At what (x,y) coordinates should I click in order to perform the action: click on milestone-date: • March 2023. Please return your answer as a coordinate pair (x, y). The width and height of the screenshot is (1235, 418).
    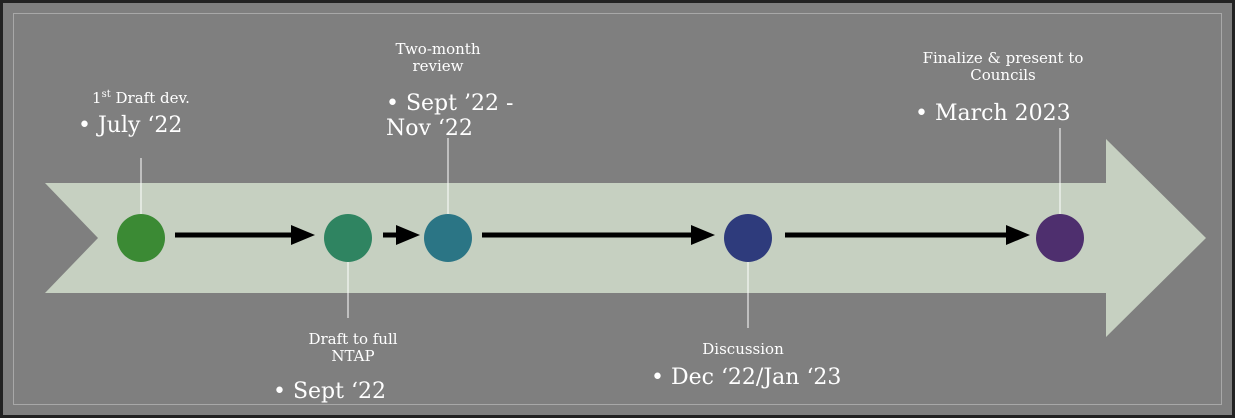
    Looking at the image, I should click on (993, 113).